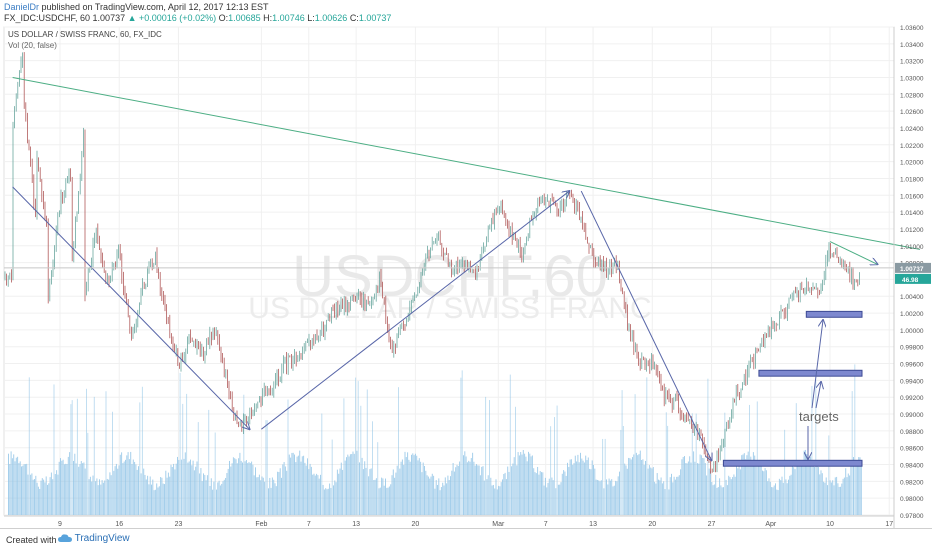 Image resolution: width=932 pixels, height=551 pixels. Describe the element at coordinates (912, 348) in the screenshot. I see `y-tick-label: 0.99800` at that location.